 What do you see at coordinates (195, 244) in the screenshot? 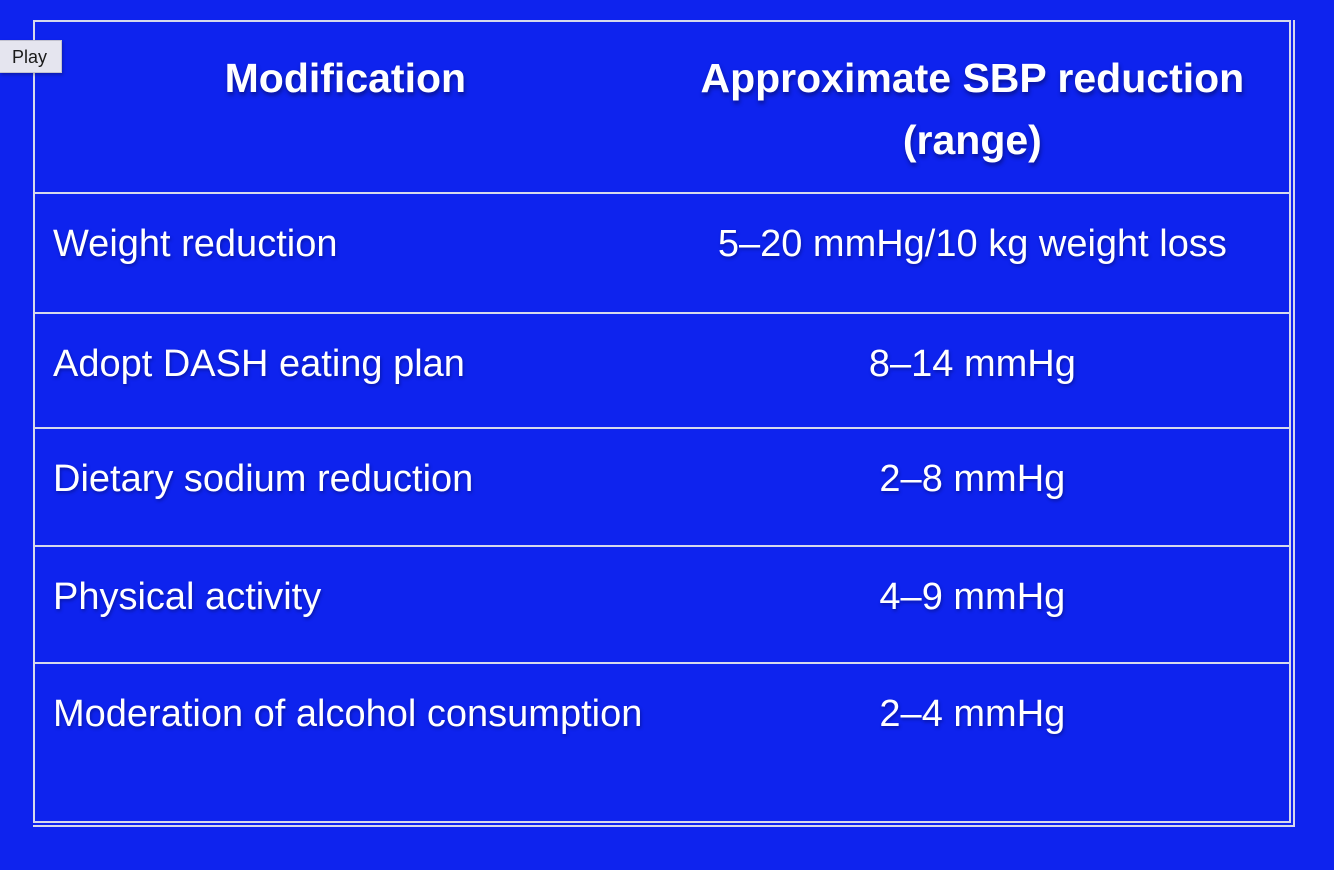
I see `modification-cell: Weight reduction` at bounding box center [195, 244].